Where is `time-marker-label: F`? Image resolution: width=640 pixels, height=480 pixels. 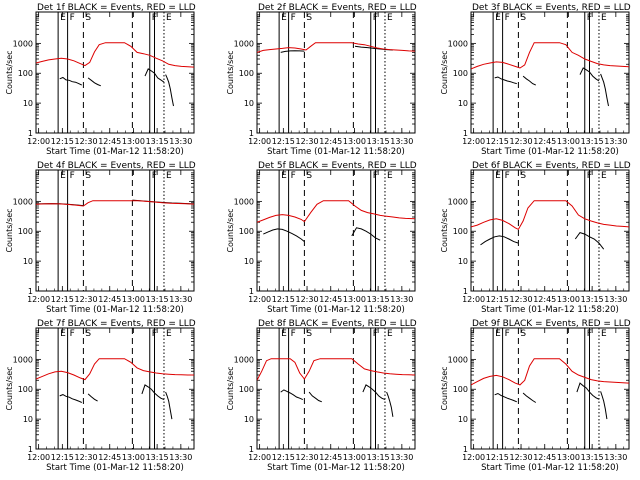 time-marker-label: F is located at coordinates (507, 18).